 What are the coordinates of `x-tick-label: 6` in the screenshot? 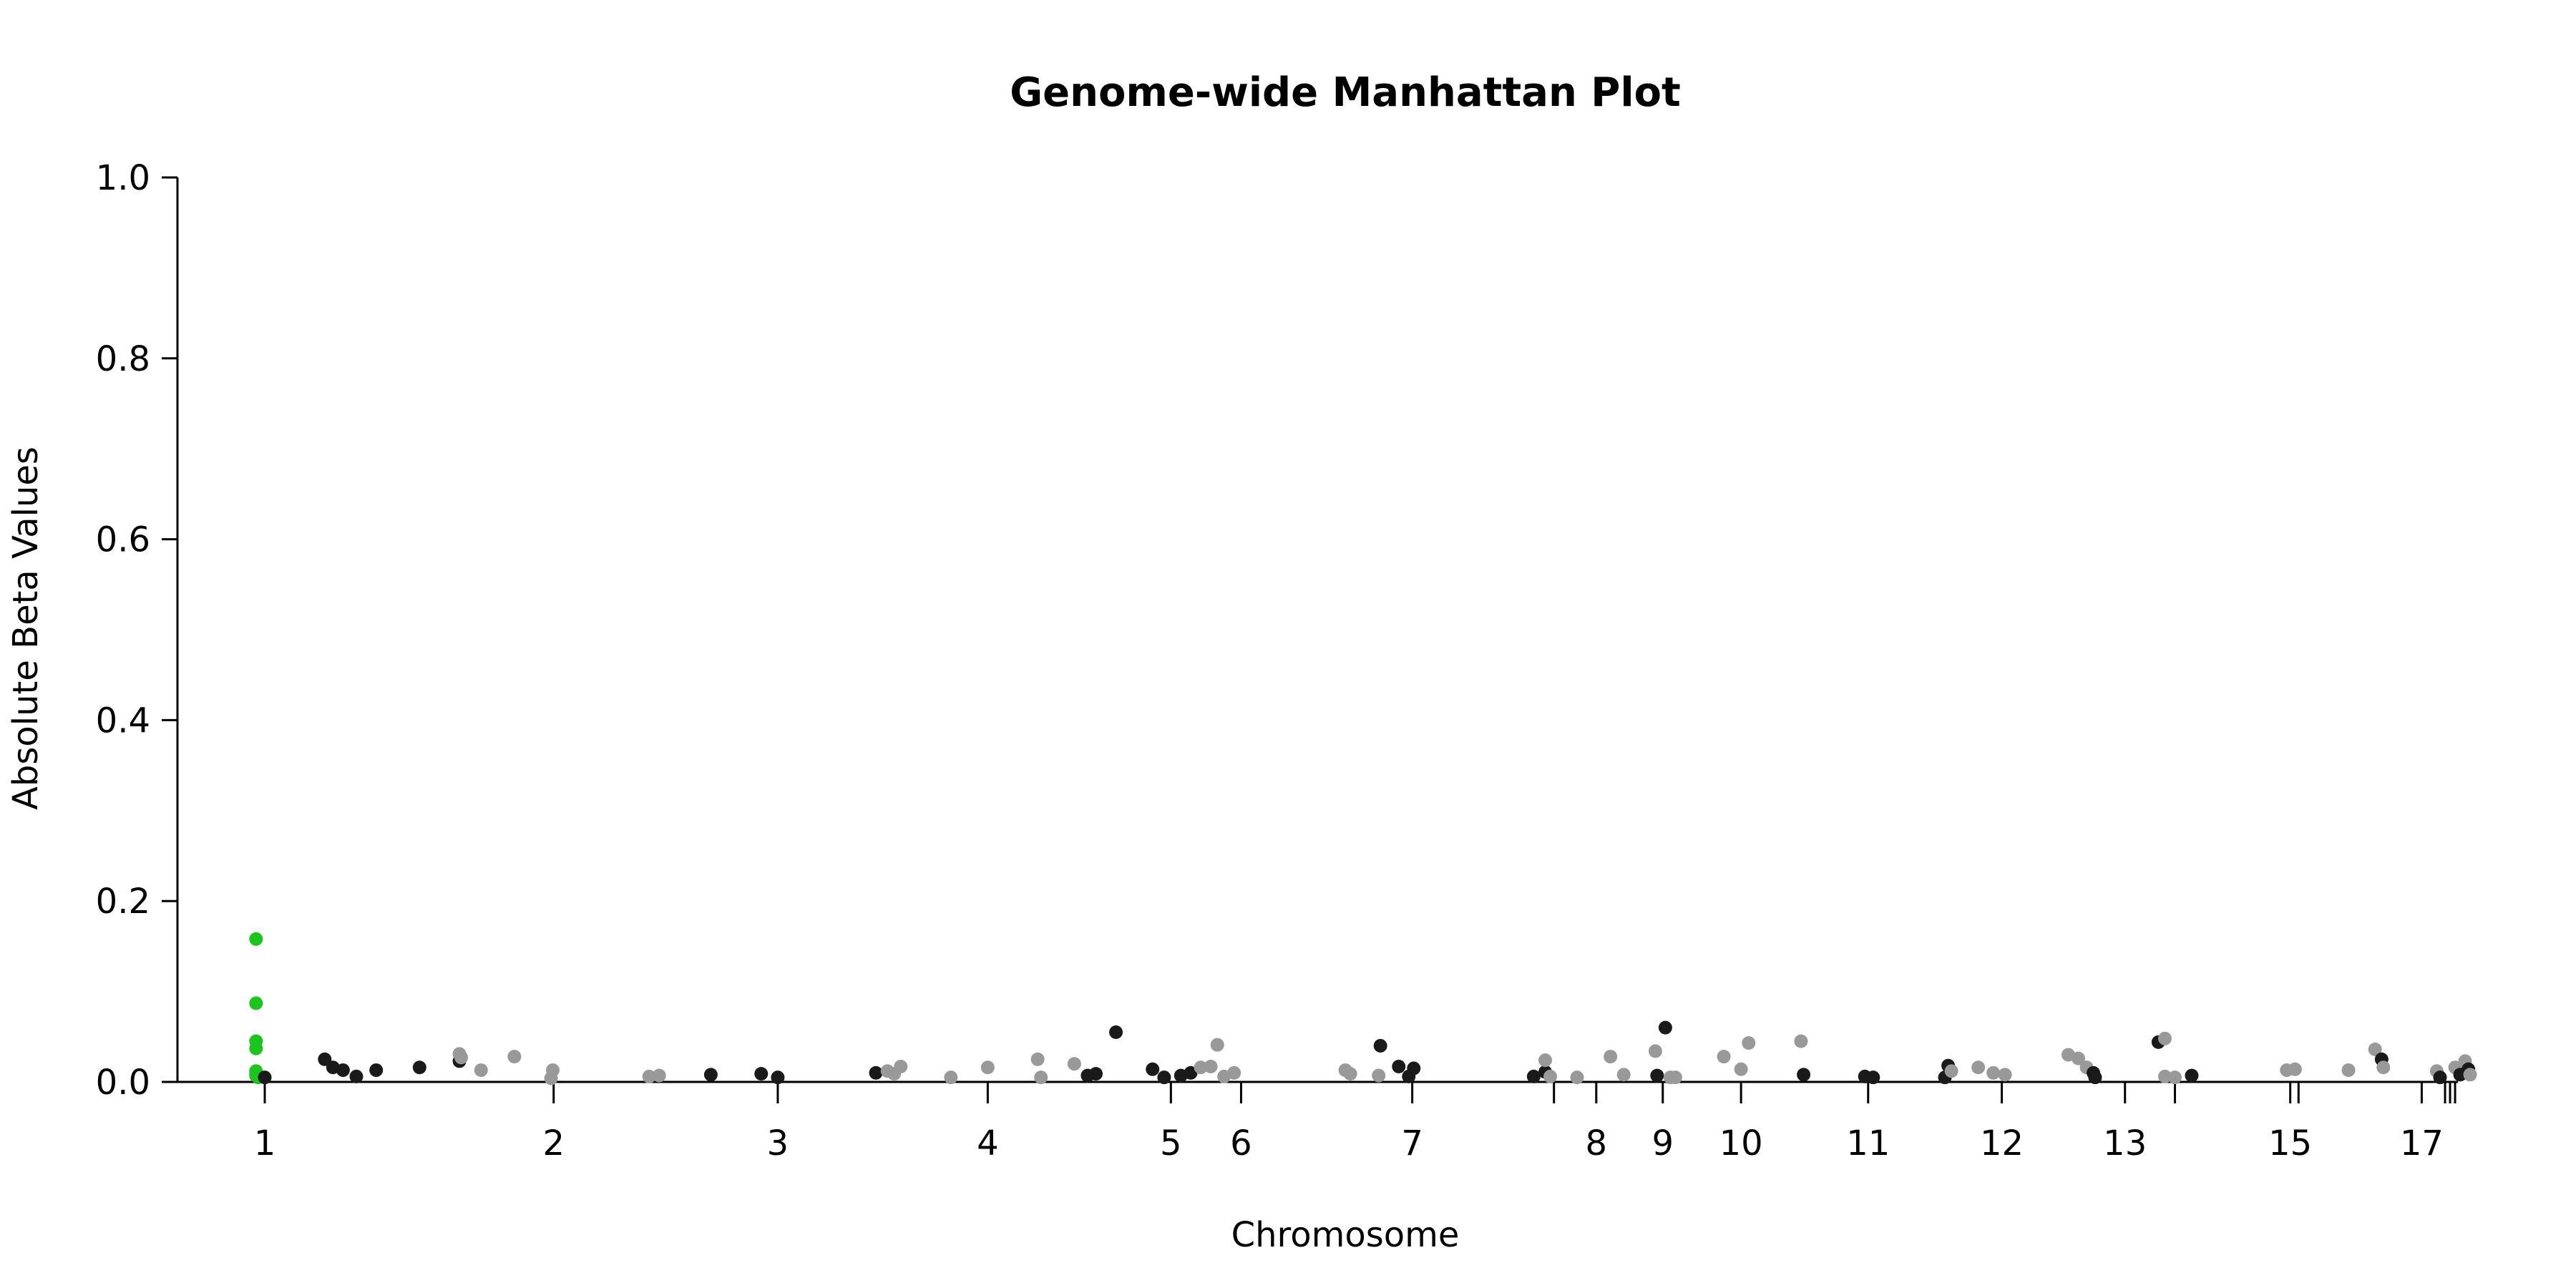 It's located at (1241, 1143).